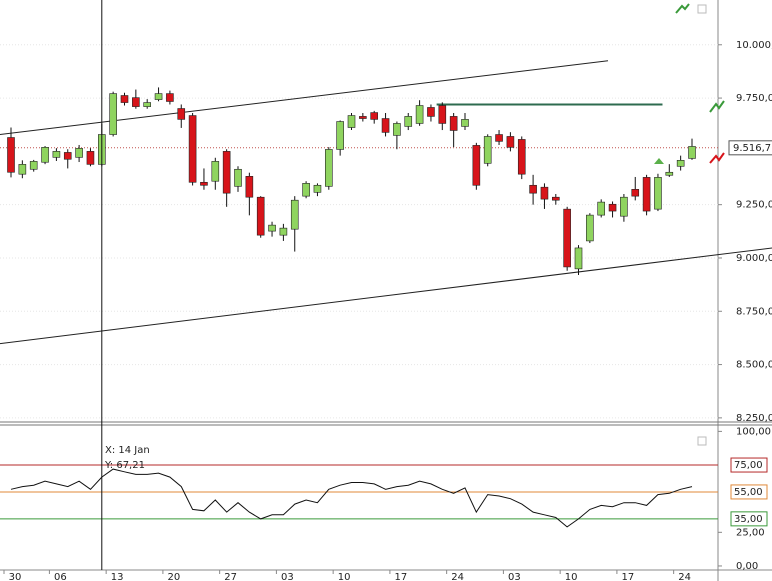 This screenshot has height=581, width=772. I want to click on y-tick-label: 10.000,00, so click(754, 45).